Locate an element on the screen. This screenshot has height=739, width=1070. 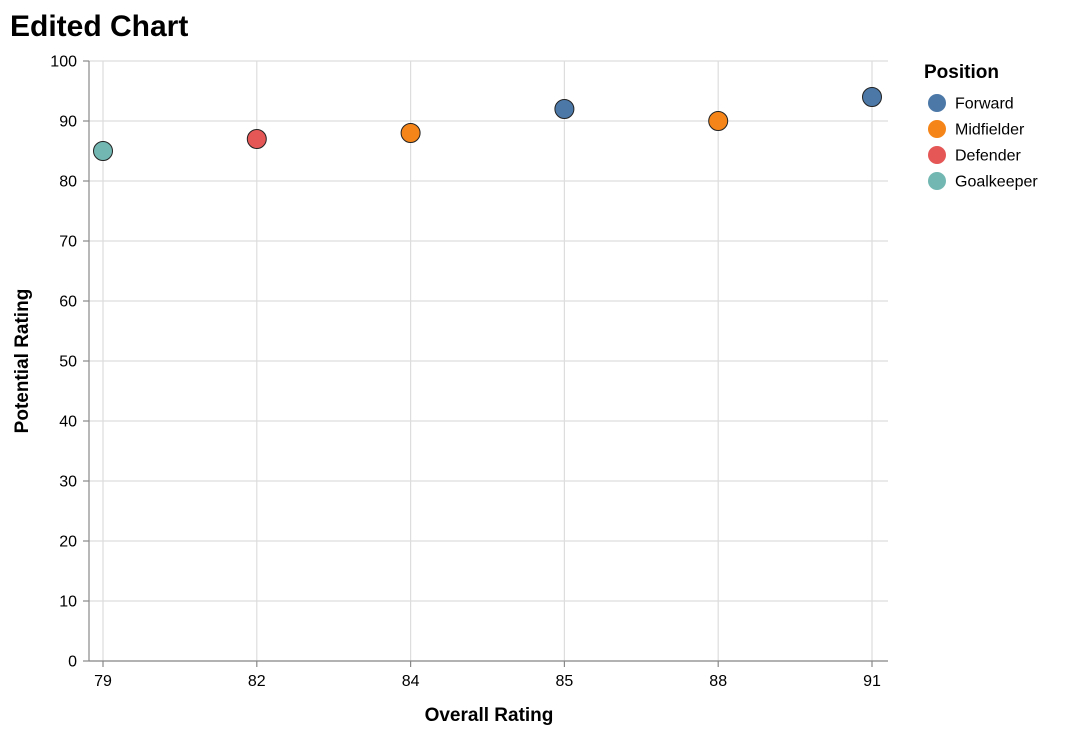
x-axis-title: Overall Rating is located at coordinates (489, 715).